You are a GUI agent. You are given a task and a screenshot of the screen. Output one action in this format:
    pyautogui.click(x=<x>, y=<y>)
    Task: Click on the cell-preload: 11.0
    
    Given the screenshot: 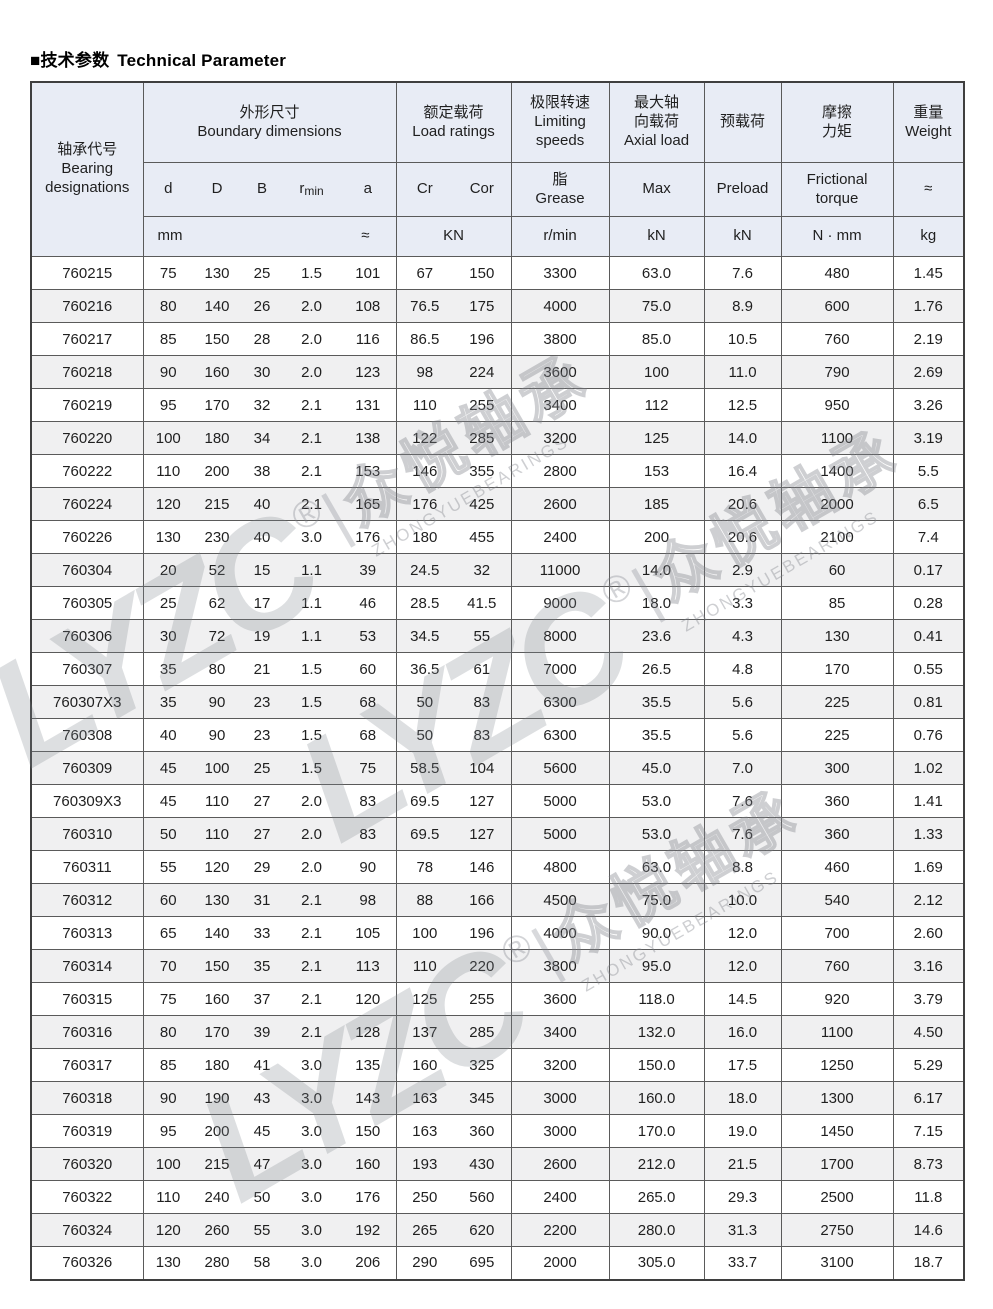 What is the action you would take?
    pyautogui.click(x=742, y=372)
    